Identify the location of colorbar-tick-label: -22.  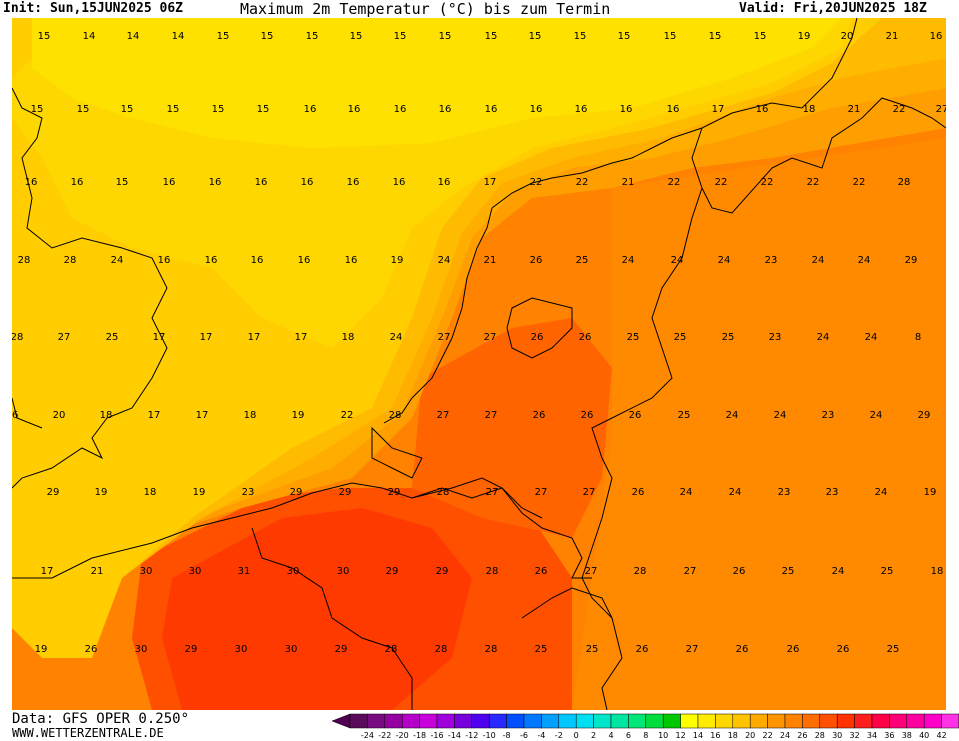
(385, 735).